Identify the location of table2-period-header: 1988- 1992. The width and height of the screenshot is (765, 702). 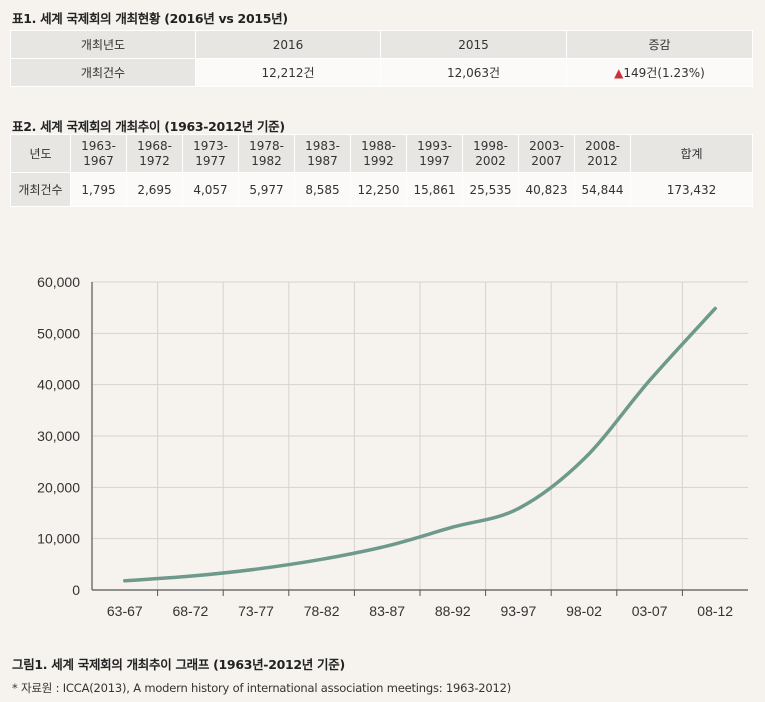
(378, 153).